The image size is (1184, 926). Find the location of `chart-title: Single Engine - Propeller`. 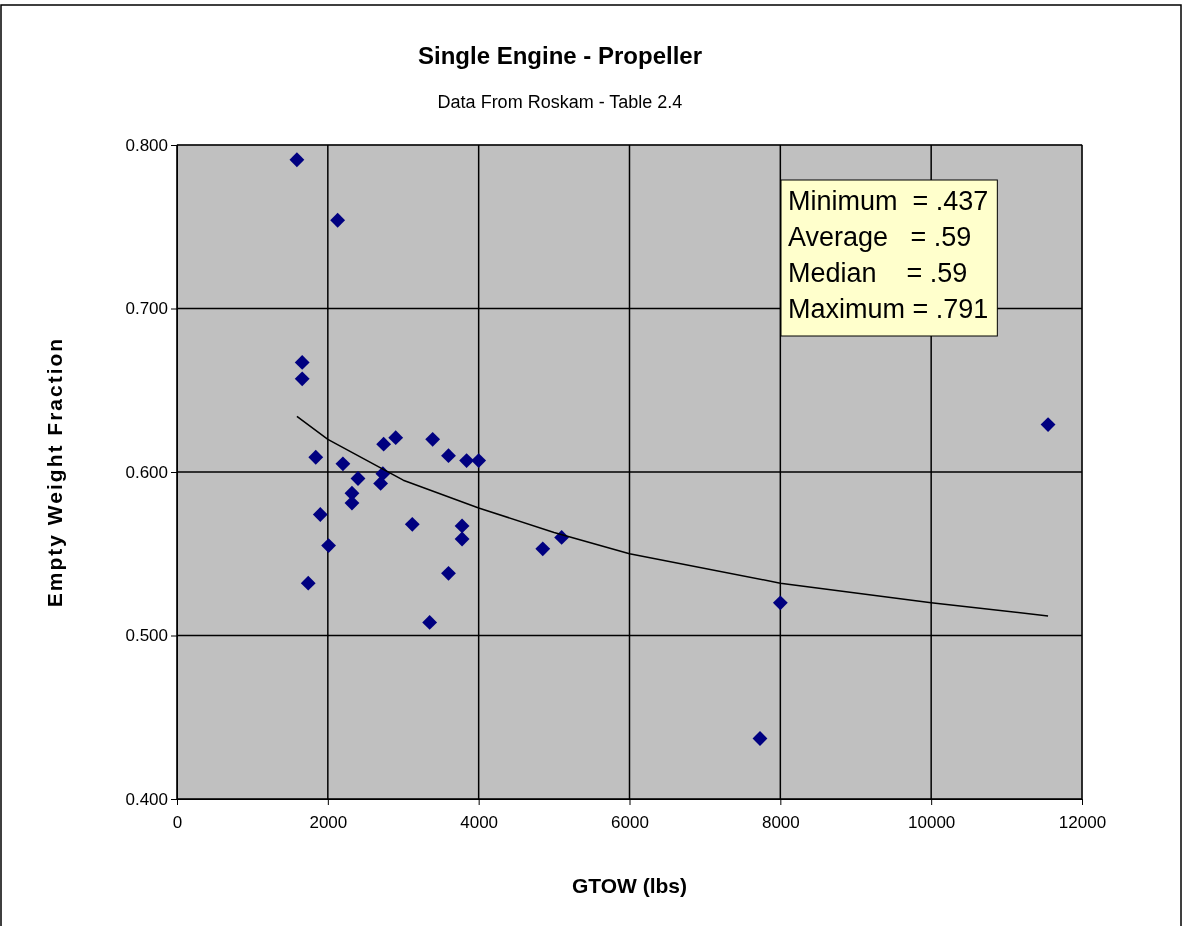

chart-title: Single Engine - Propeller is located at coordinates (560, 55).